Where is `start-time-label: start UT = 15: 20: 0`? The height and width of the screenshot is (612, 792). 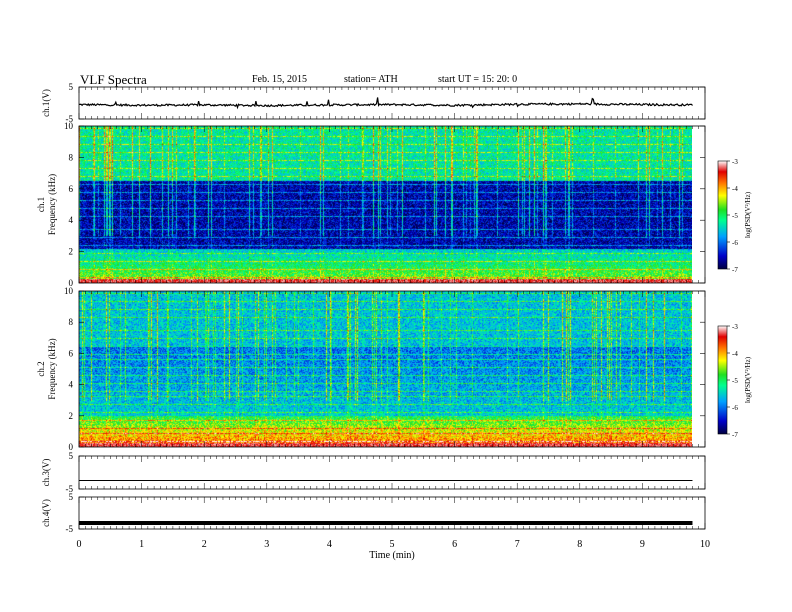 start-time-label: start UT = 15: 20: 0 is located at coordinates (478, 79).